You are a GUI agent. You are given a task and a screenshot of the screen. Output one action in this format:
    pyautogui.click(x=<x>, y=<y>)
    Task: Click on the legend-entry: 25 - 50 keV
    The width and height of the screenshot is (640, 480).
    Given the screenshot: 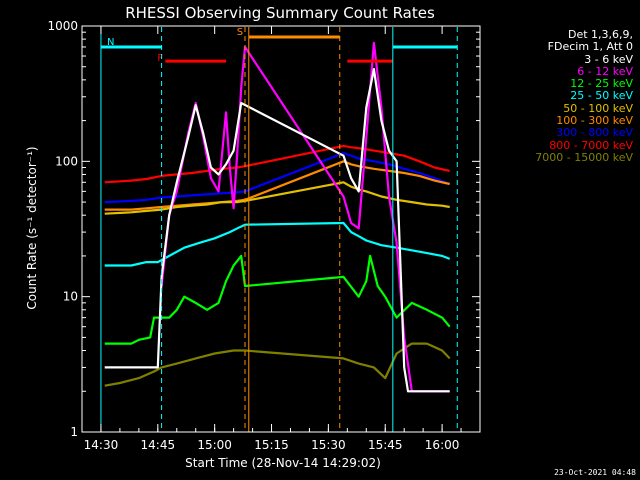 What is the action you would take?
    pyautogui.click(x=601, y=96)
    